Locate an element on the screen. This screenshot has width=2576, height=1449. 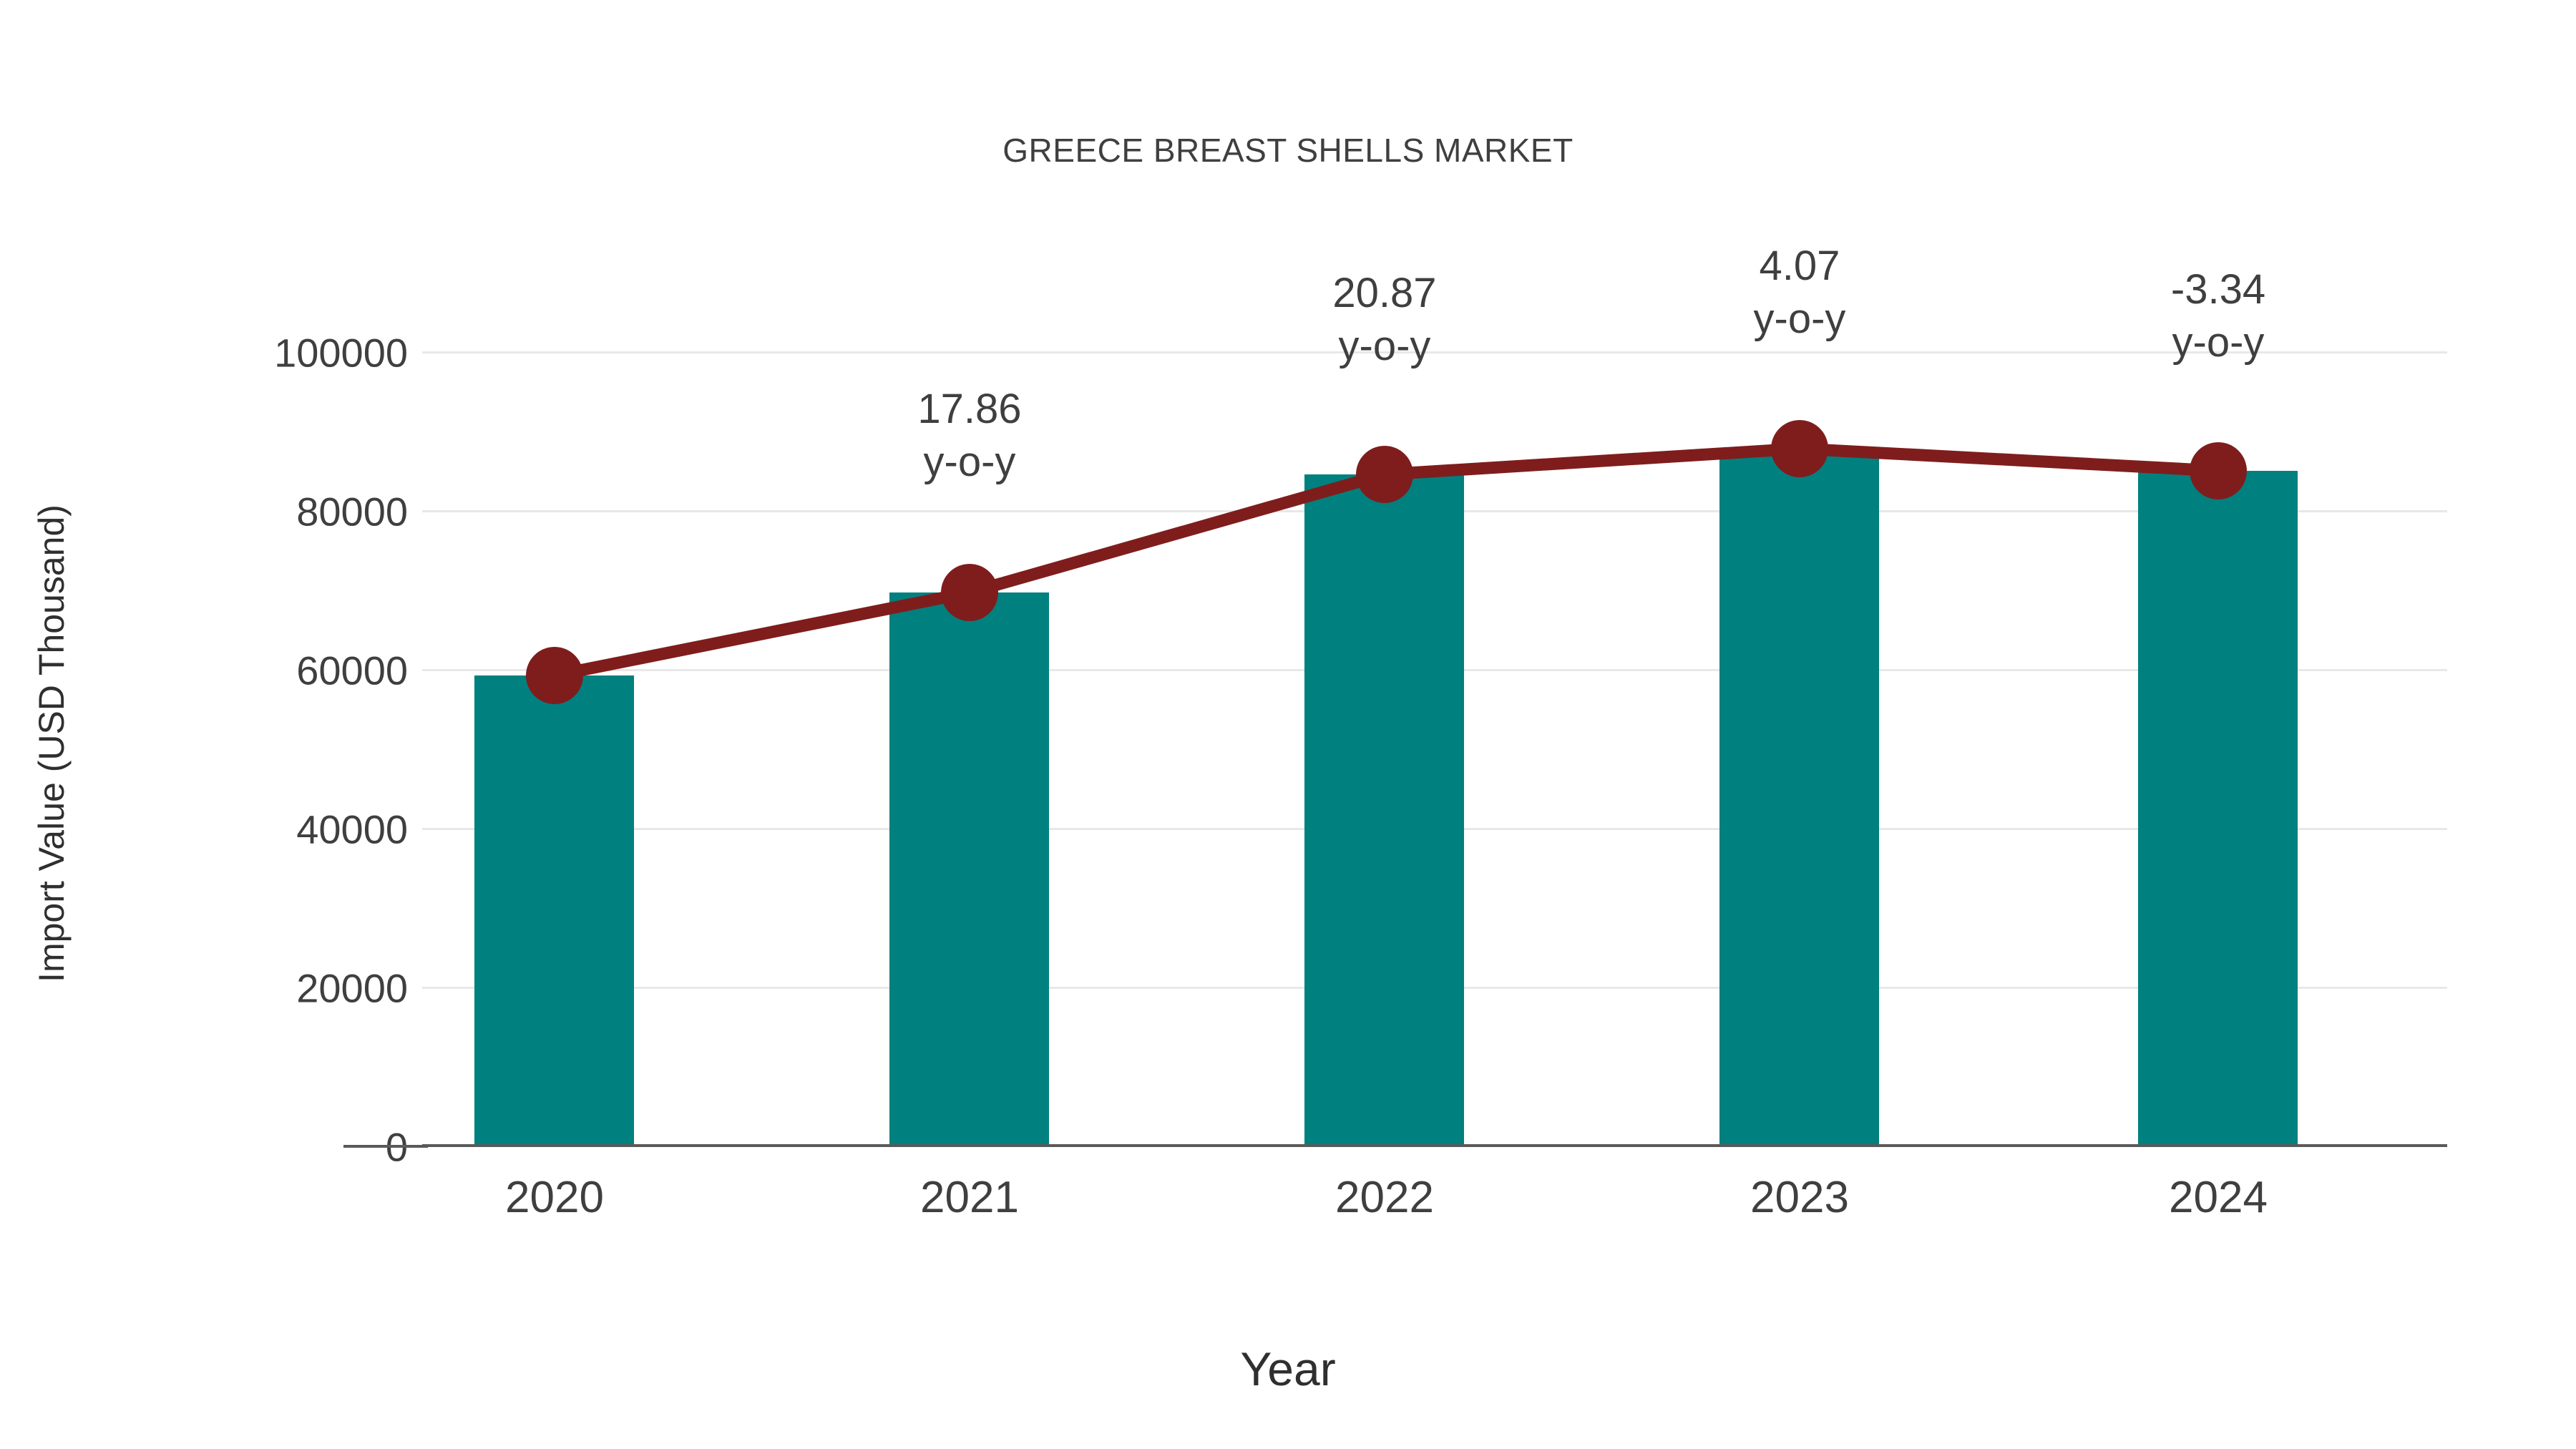
annotation-2022: 20.87 y-o-y is located at coordinates (1384, 320).